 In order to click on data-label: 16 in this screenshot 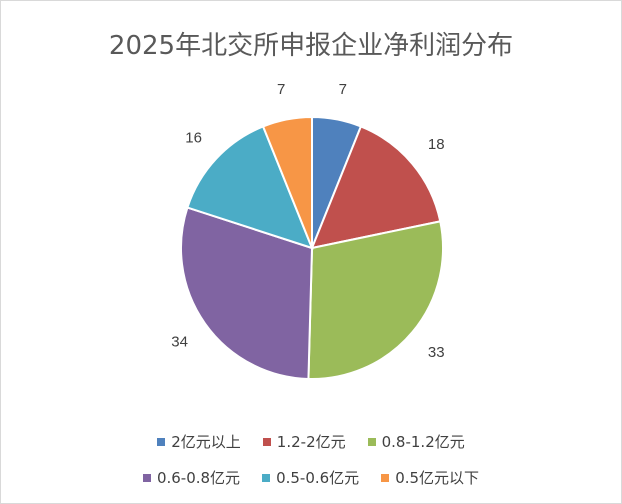, I will do `click(193, 137)`.